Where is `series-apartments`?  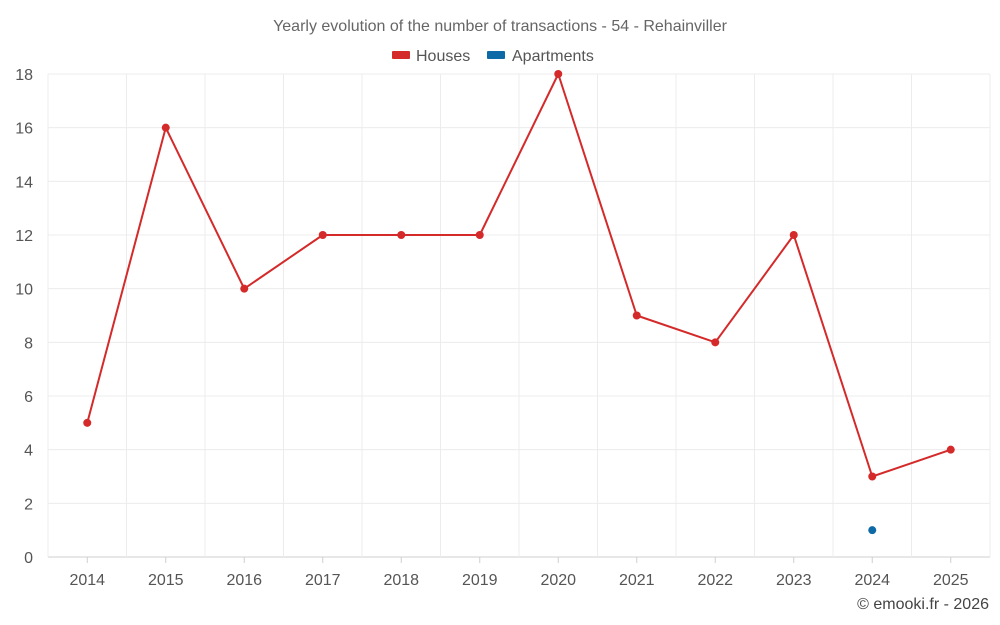 series-apartments is located at coordinates (872, 530).